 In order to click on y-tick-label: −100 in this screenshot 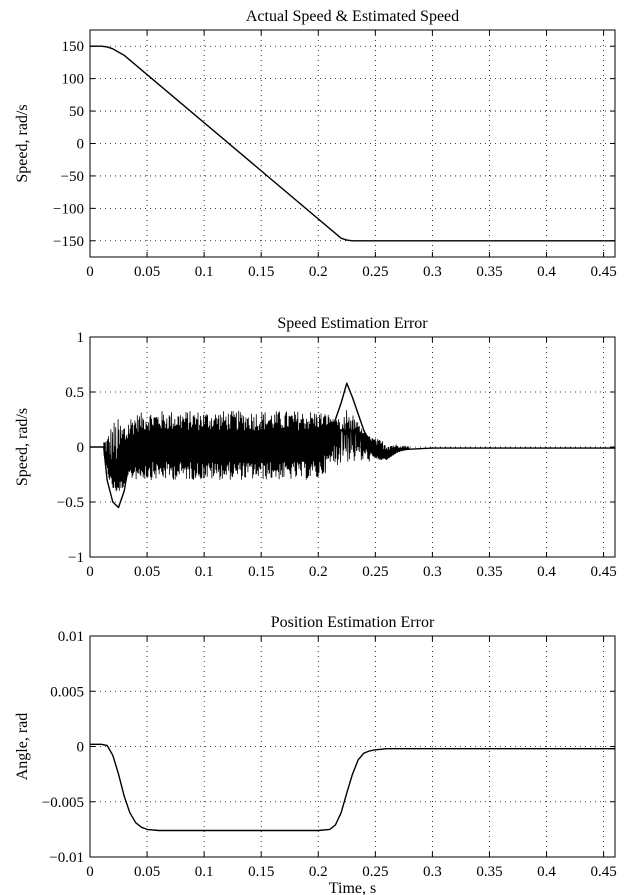, I will do `click(68, 209)`.